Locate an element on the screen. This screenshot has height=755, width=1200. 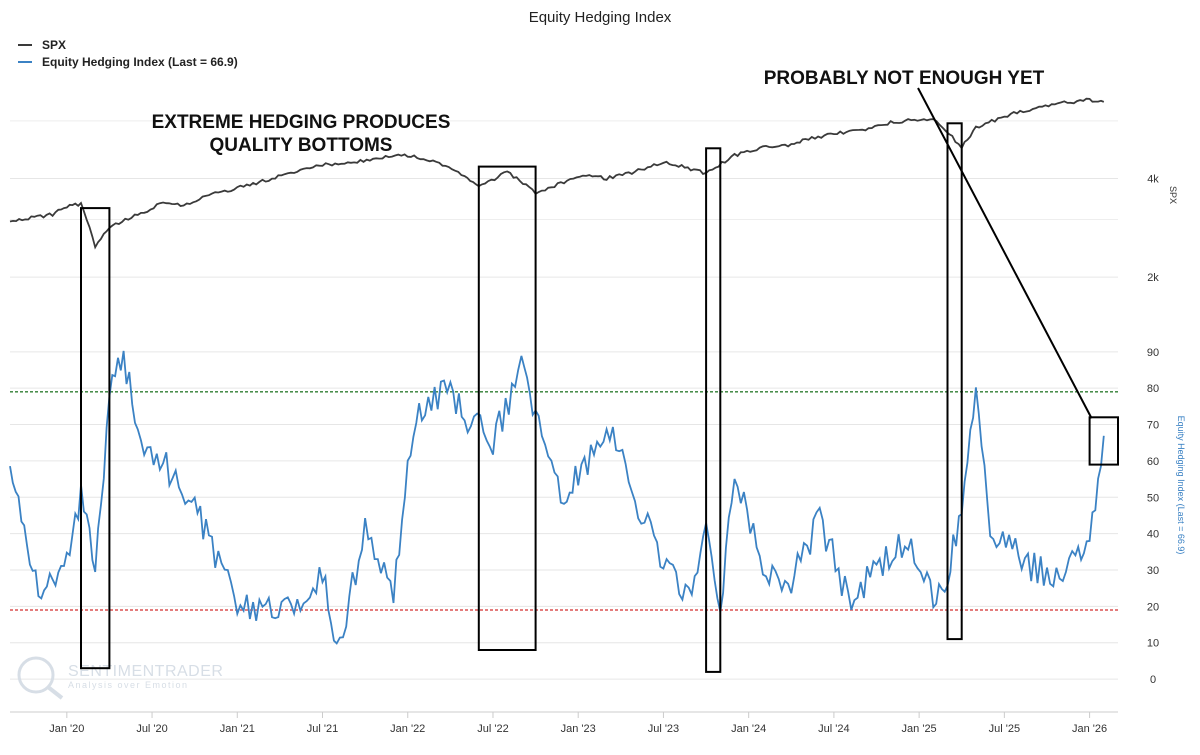
x-tick-label: Jan '25 is located at coordinates (919, 729).